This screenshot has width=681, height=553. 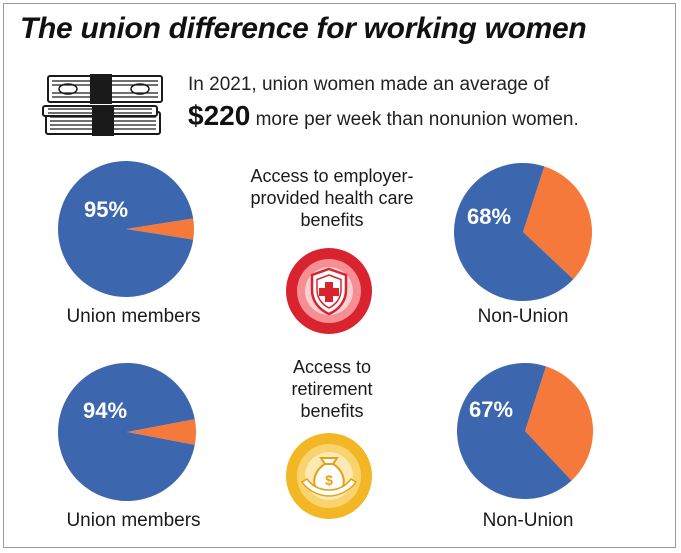 I want to click on retirement-benefit-line: benefits, so click(x=332, y=411).